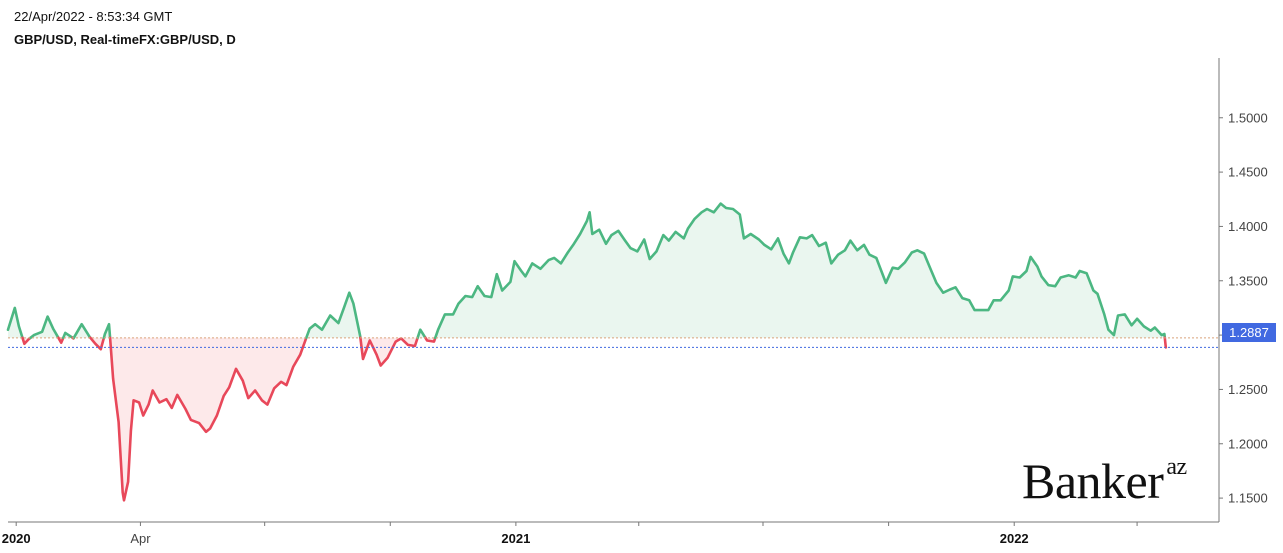 The width and height of the screenshot is (1283, 553). What do you see at coordinates (515, 538) in the screenshot?
I see `x-tick-label: 2021` at bounding box center [515, 538].